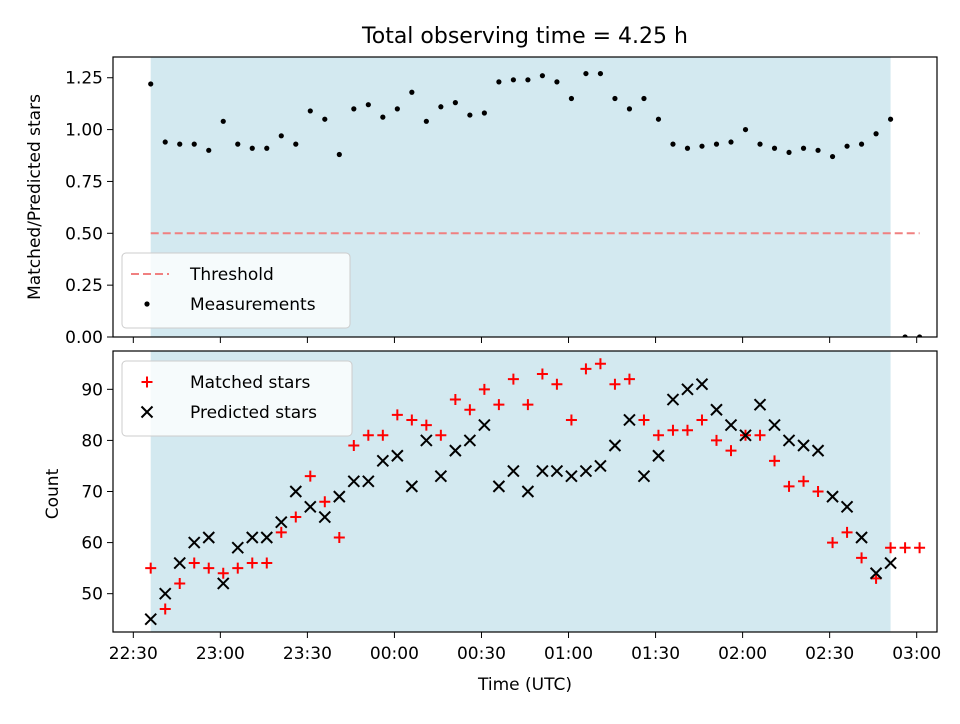 The height and width of the screenshot is (724, 960). What do you see at coordinates (916, 654) in the screenshot?
I see `x-tick-label: 03:00` at bounding box center [916, 654].